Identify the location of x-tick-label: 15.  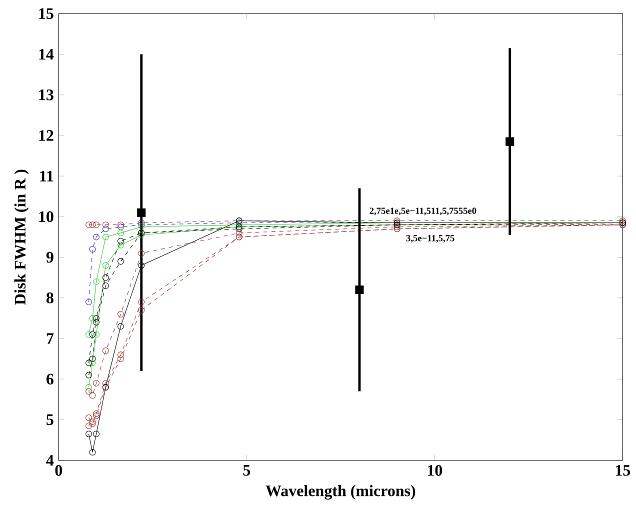
(623, 470).